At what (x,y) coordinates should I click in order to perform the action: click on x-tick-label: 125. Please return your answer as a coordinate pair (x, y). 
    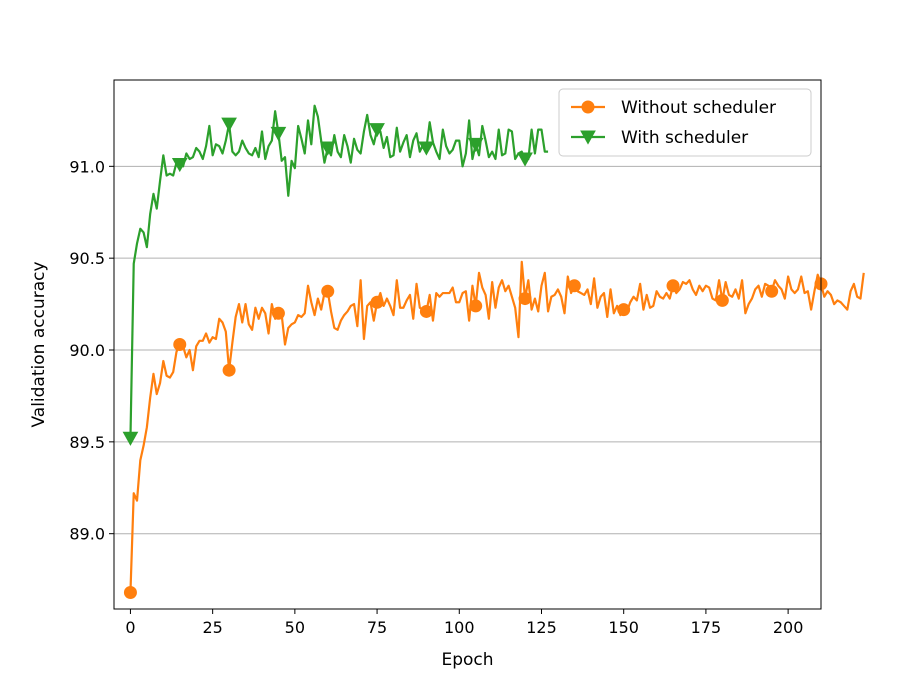
    Looking at the image, I should click on (541, 627).